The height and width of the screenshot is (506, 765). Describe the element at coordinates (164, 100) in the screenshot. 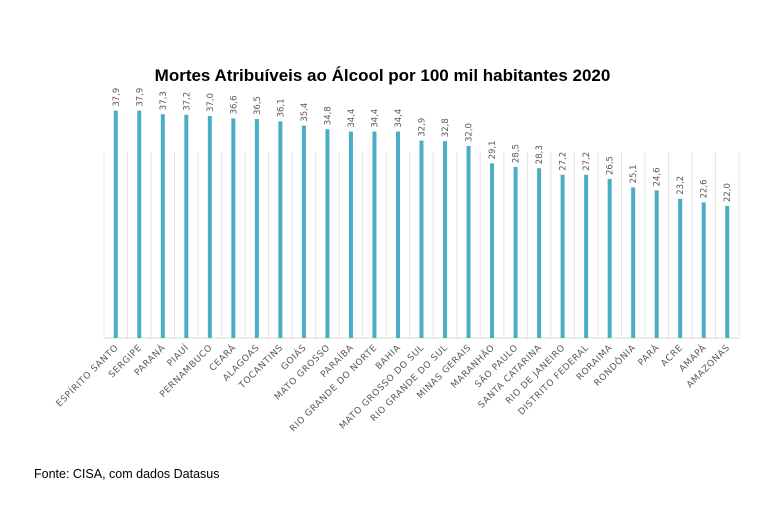

I see `data-label: 37,3` at that location.